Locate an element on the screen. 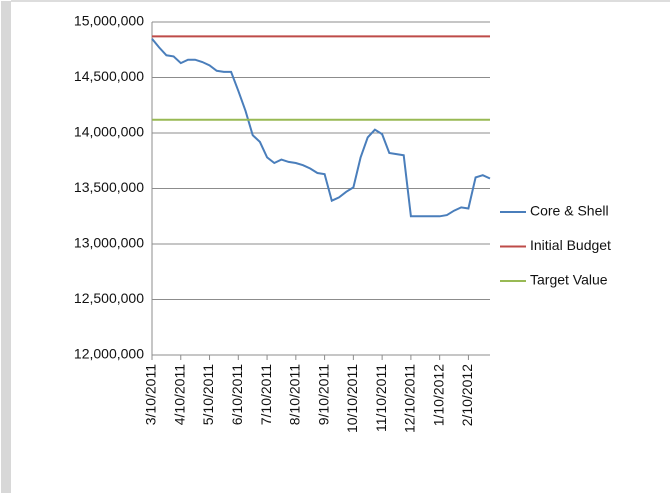 The width and height of the screenshot is (670, 494). x-tick-label: 12/10/2011 is located at coordinates (410, 398).